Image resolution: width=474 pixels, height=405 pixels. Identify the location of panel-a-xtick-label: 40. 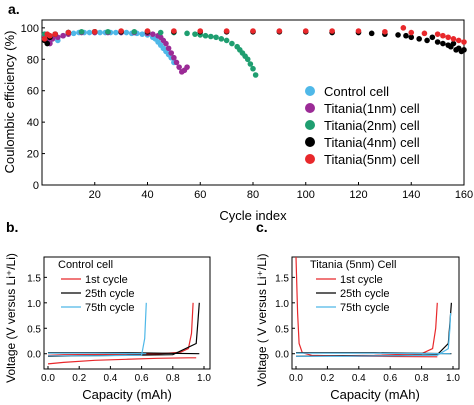
(147, 195).